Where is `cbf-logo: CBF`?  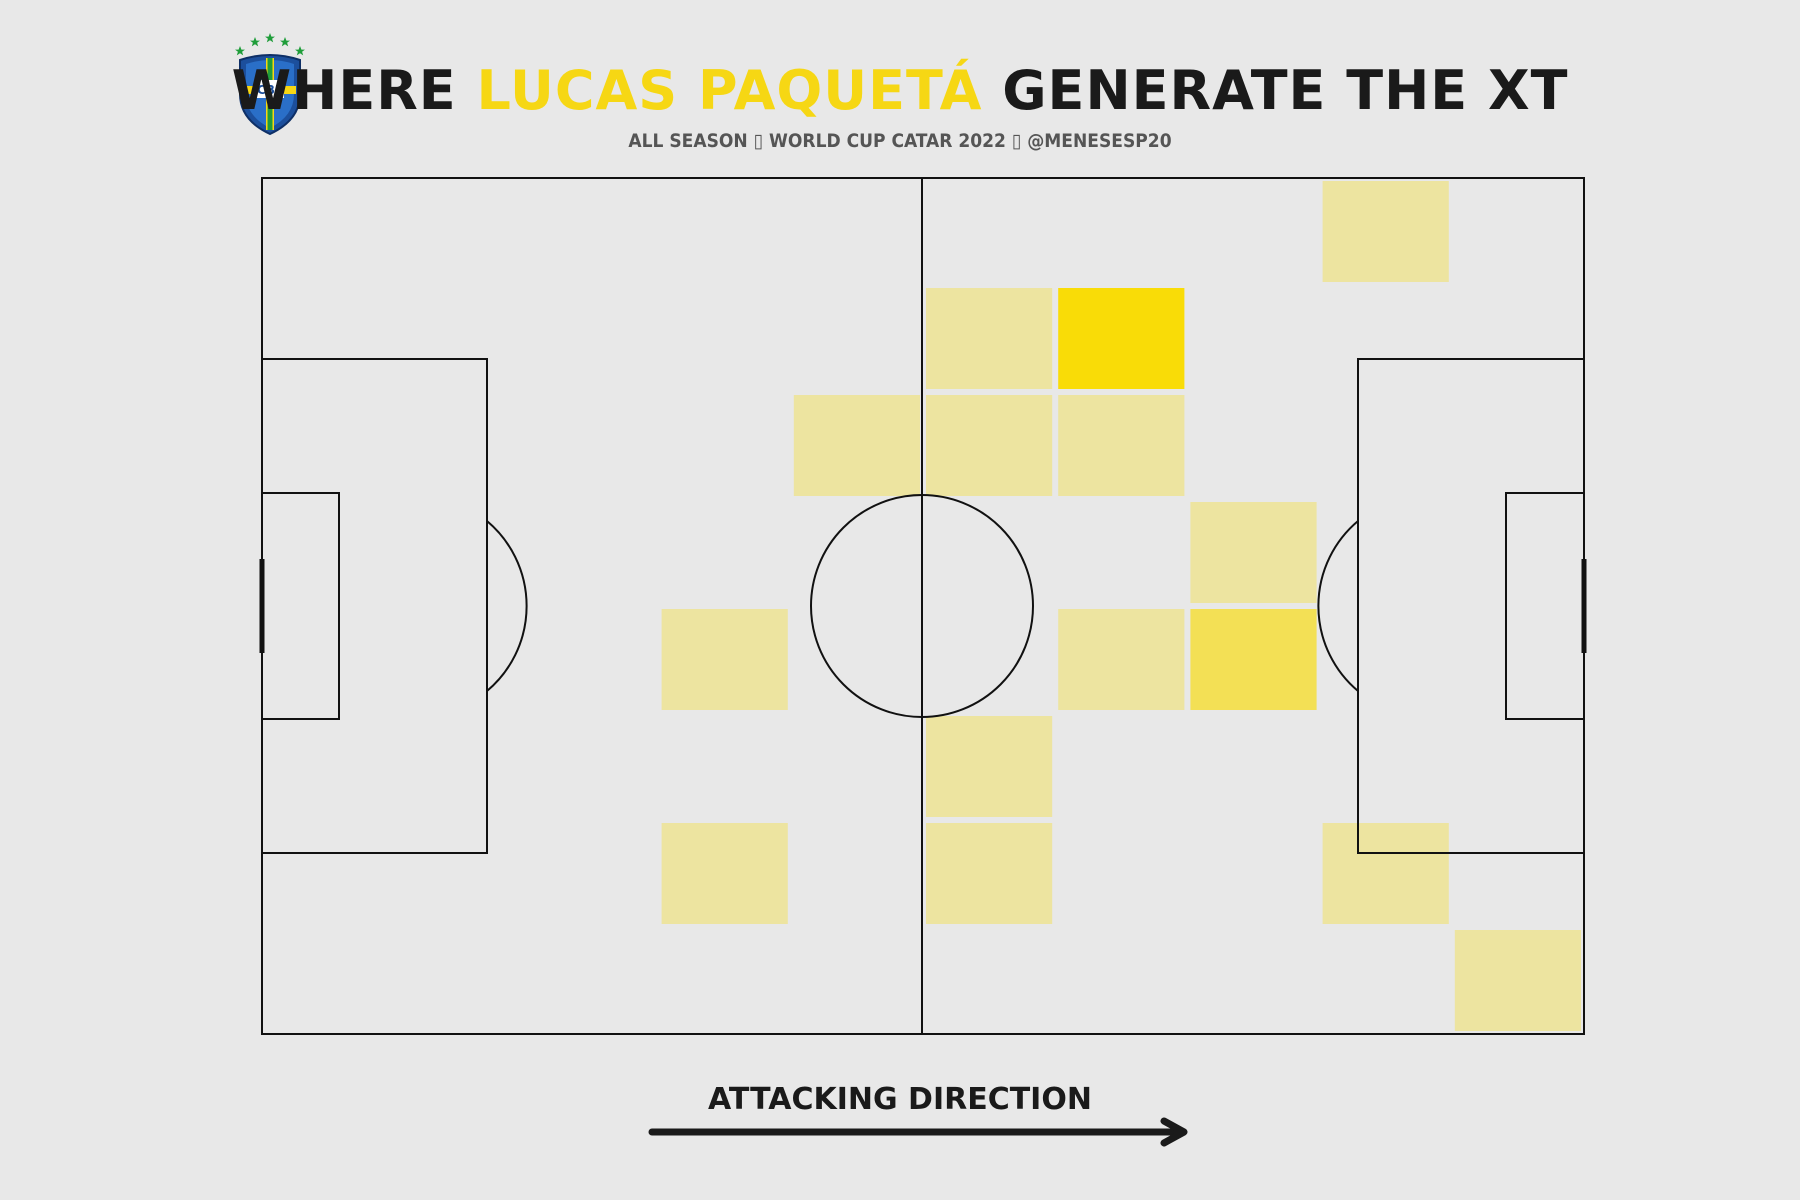 cbf-logo: CBF is located at coordinates (270, 84).